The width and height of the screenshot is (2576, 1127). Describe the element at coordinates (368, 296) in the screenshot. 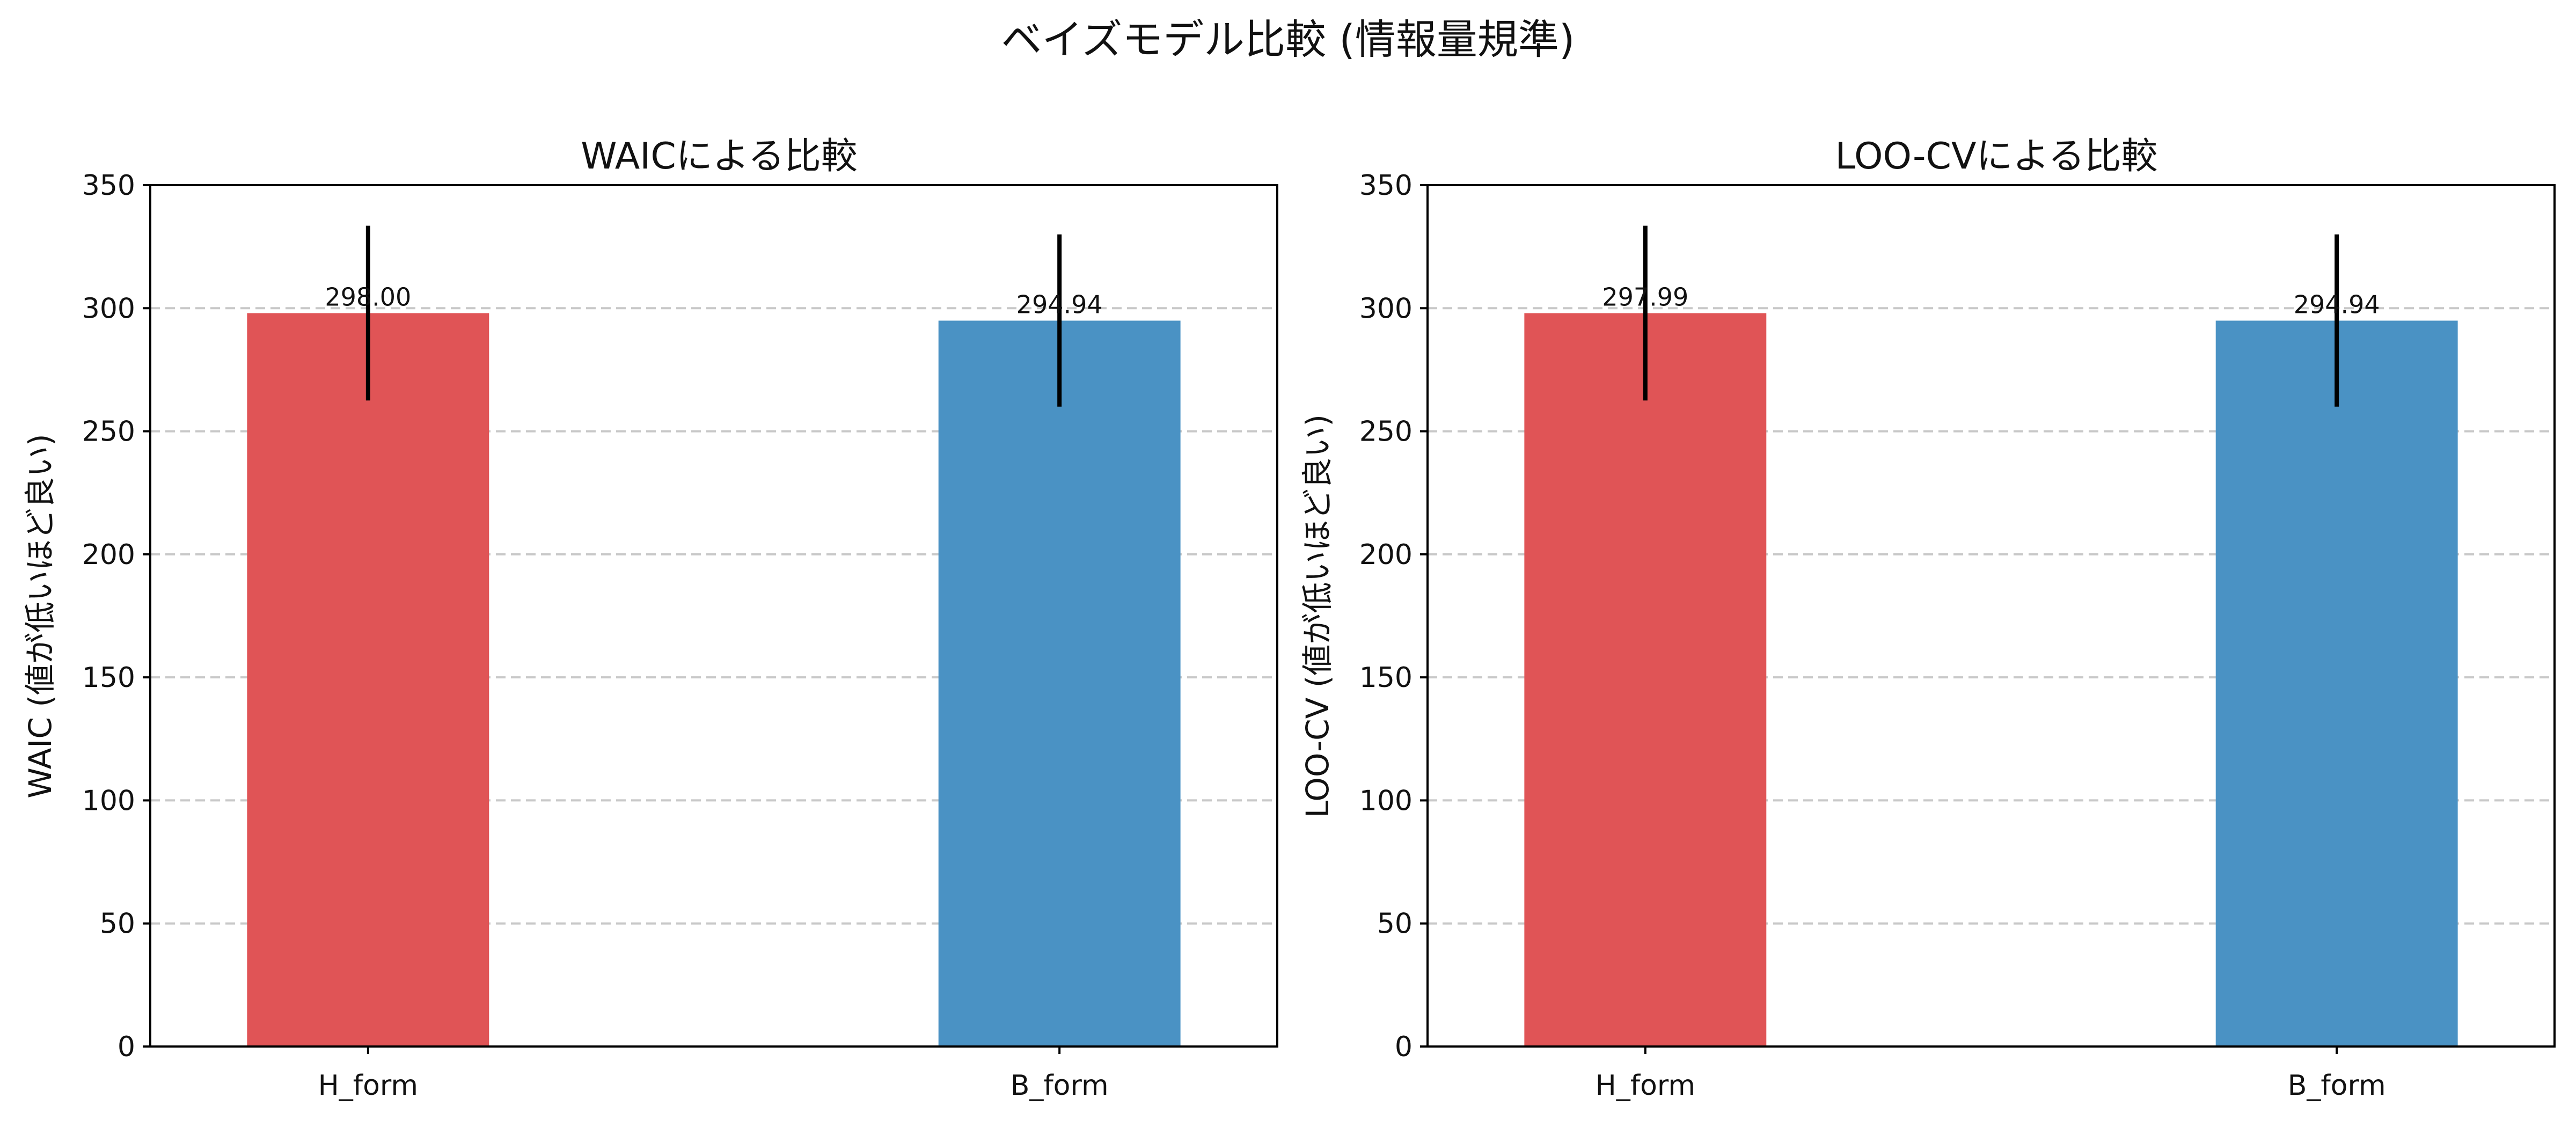

I see `value-label: 298.00` at that location.